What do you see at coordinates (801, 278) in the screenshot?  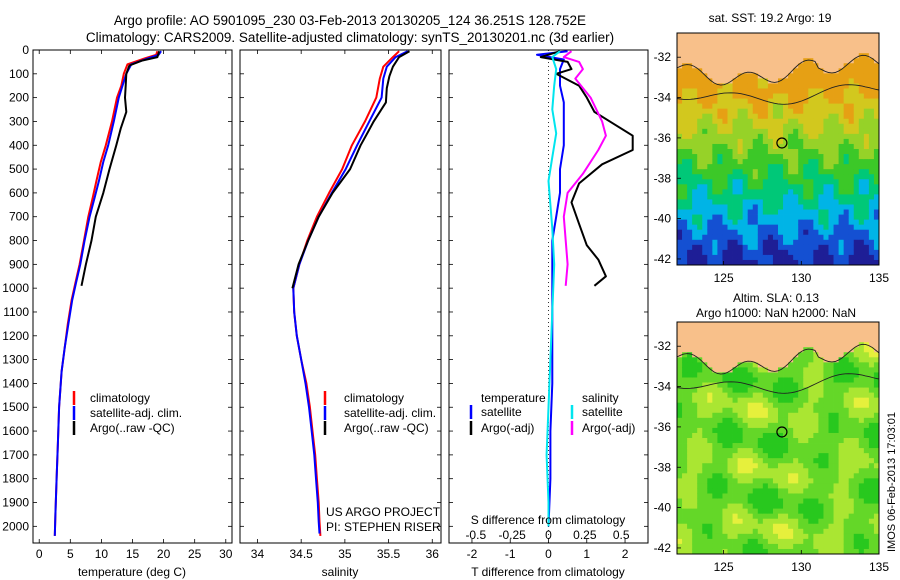 I see `lon-tick-label: 130` at bounding box center [801, 278].